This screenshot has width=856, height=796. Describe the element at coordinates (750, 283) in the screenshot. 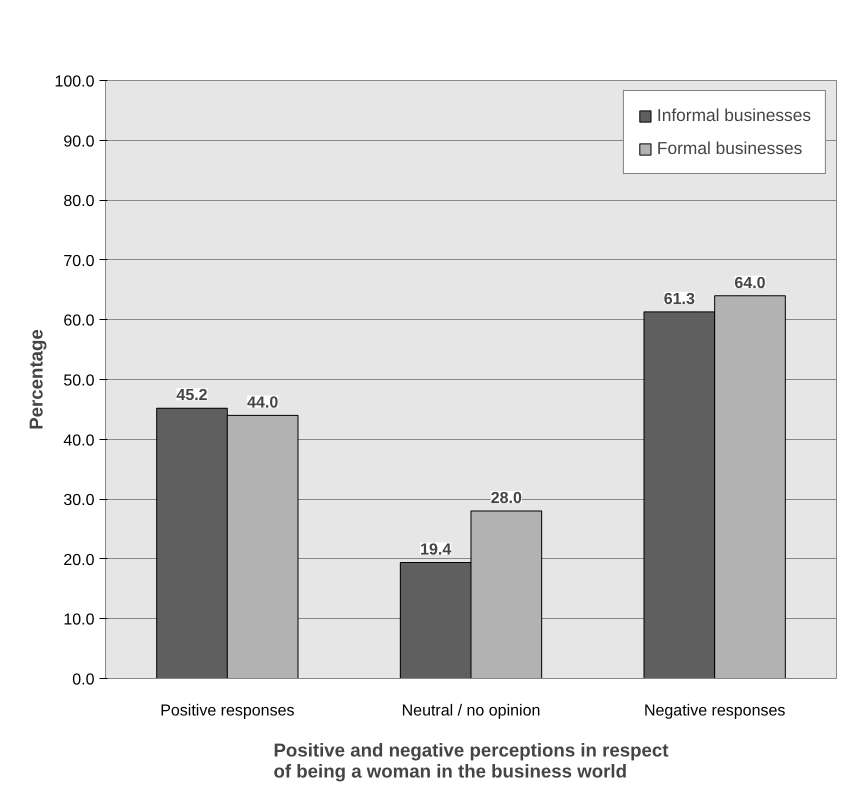

I see `data-label: 64.0` at that location.